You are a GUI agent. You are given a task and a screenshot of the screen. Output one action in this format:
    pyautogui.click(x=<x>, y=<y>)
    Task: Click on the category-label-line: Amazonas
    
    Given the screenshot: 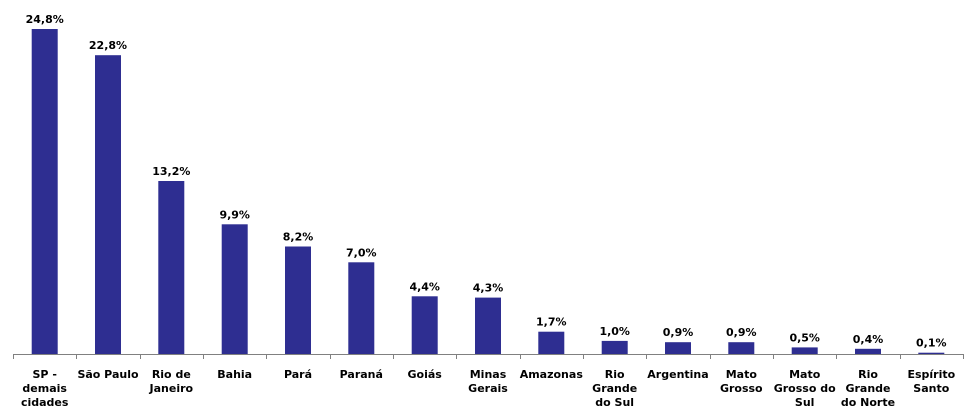 What is the action you would take?
    pyautogui.click(x=552, y=374)
    